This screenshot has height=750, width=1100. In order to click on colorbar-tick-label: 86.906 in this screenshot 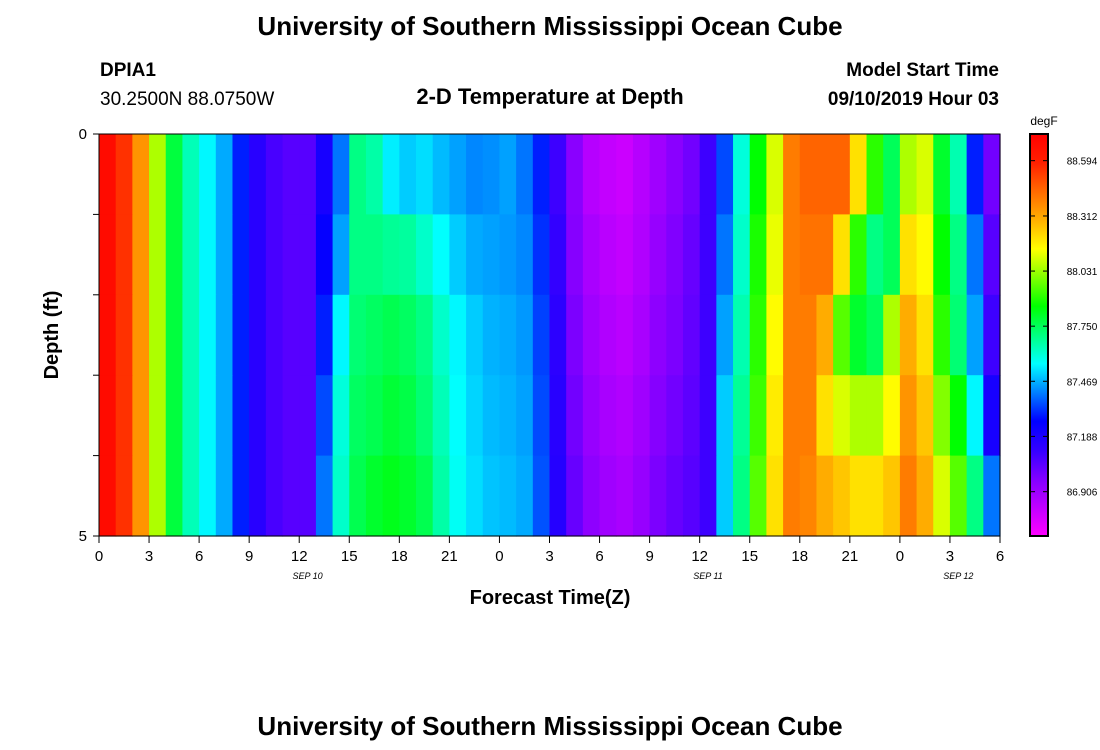, I will do `click(1082, 493)`.